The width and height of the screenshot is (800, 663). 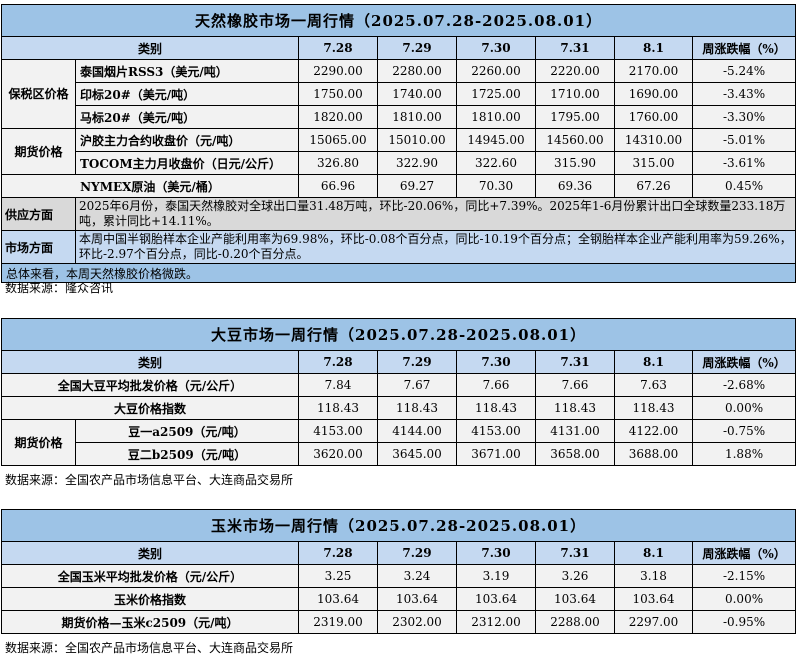 What do you see at coordinates (338, 94) in the screenshot?
I see `value-cell: 1750.00` at bounding box center [338, 94].